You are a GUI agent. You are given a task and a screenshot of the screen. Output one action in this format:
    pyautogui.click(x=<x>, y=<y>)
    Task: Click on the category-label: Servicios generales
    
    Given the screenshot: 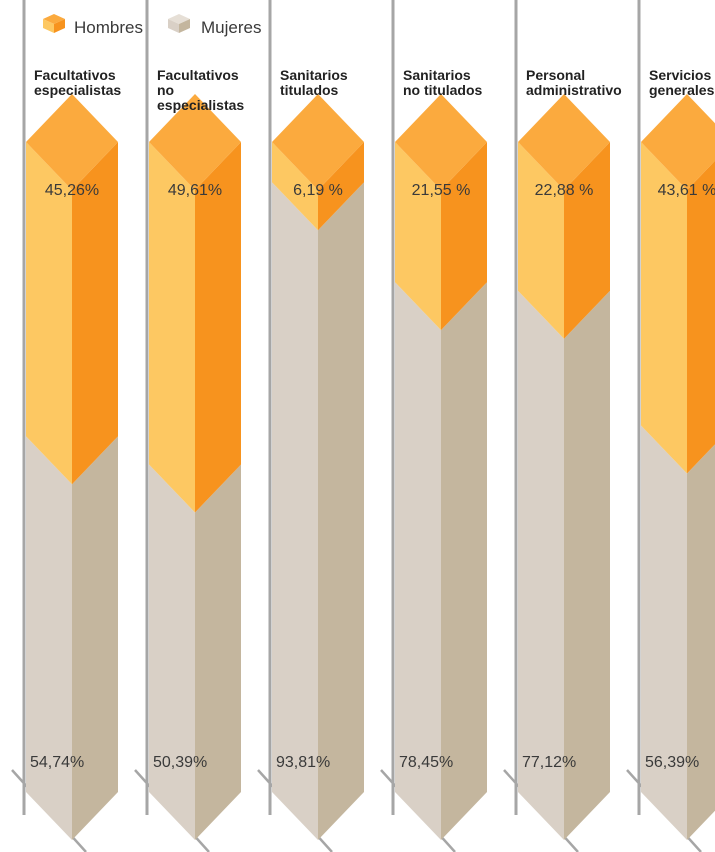 What is the action you would take?
    pyautogui.click(x=682, y=82)
    